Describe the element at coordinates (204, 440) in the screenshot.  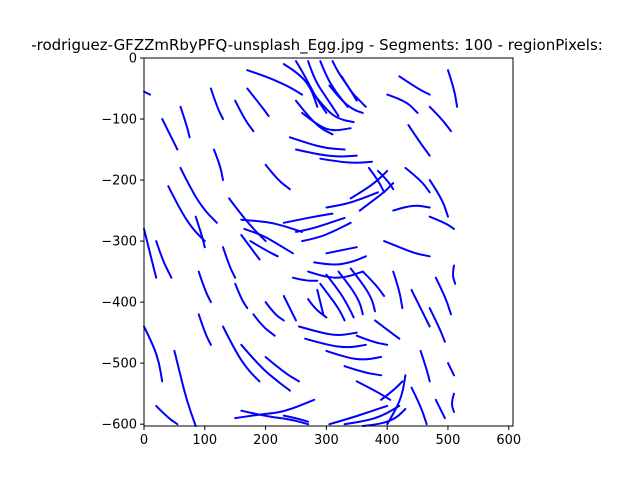
I see `x-tick-label: 100` at that location.